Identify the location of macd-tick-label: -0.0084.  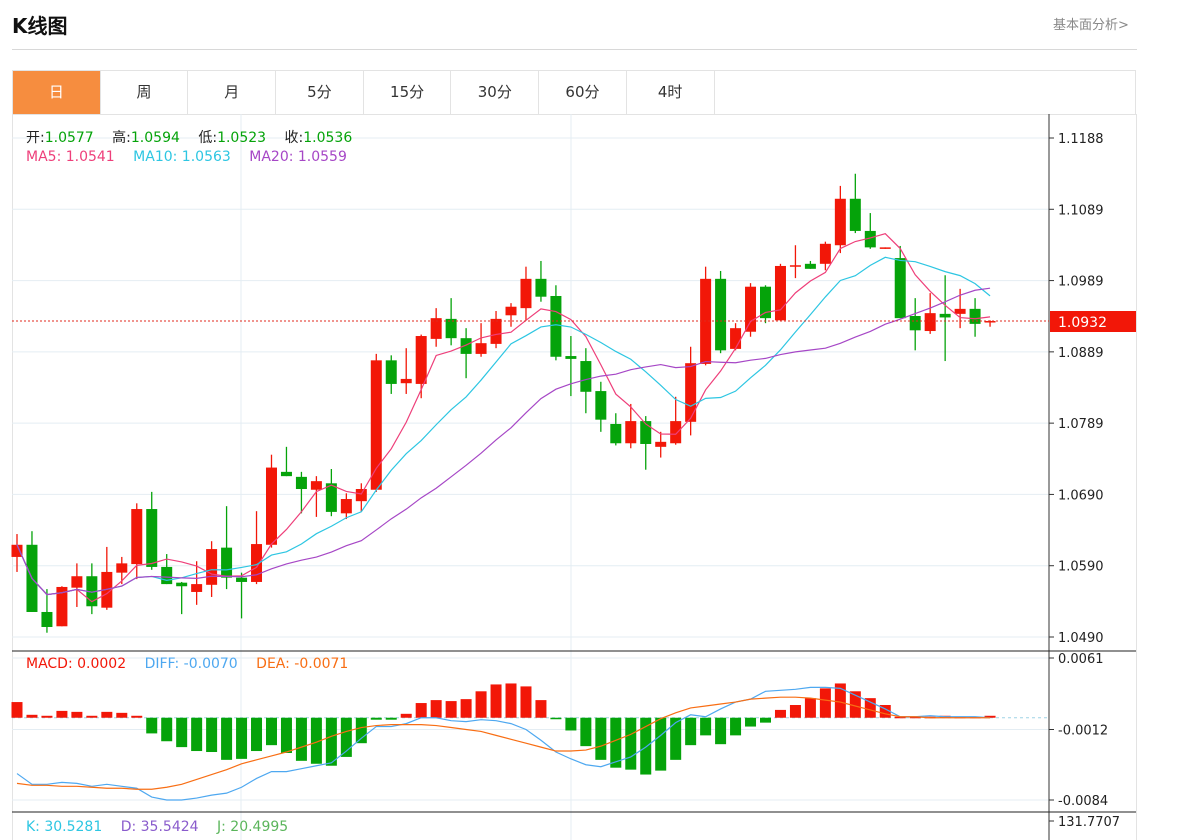
(1083, 801).